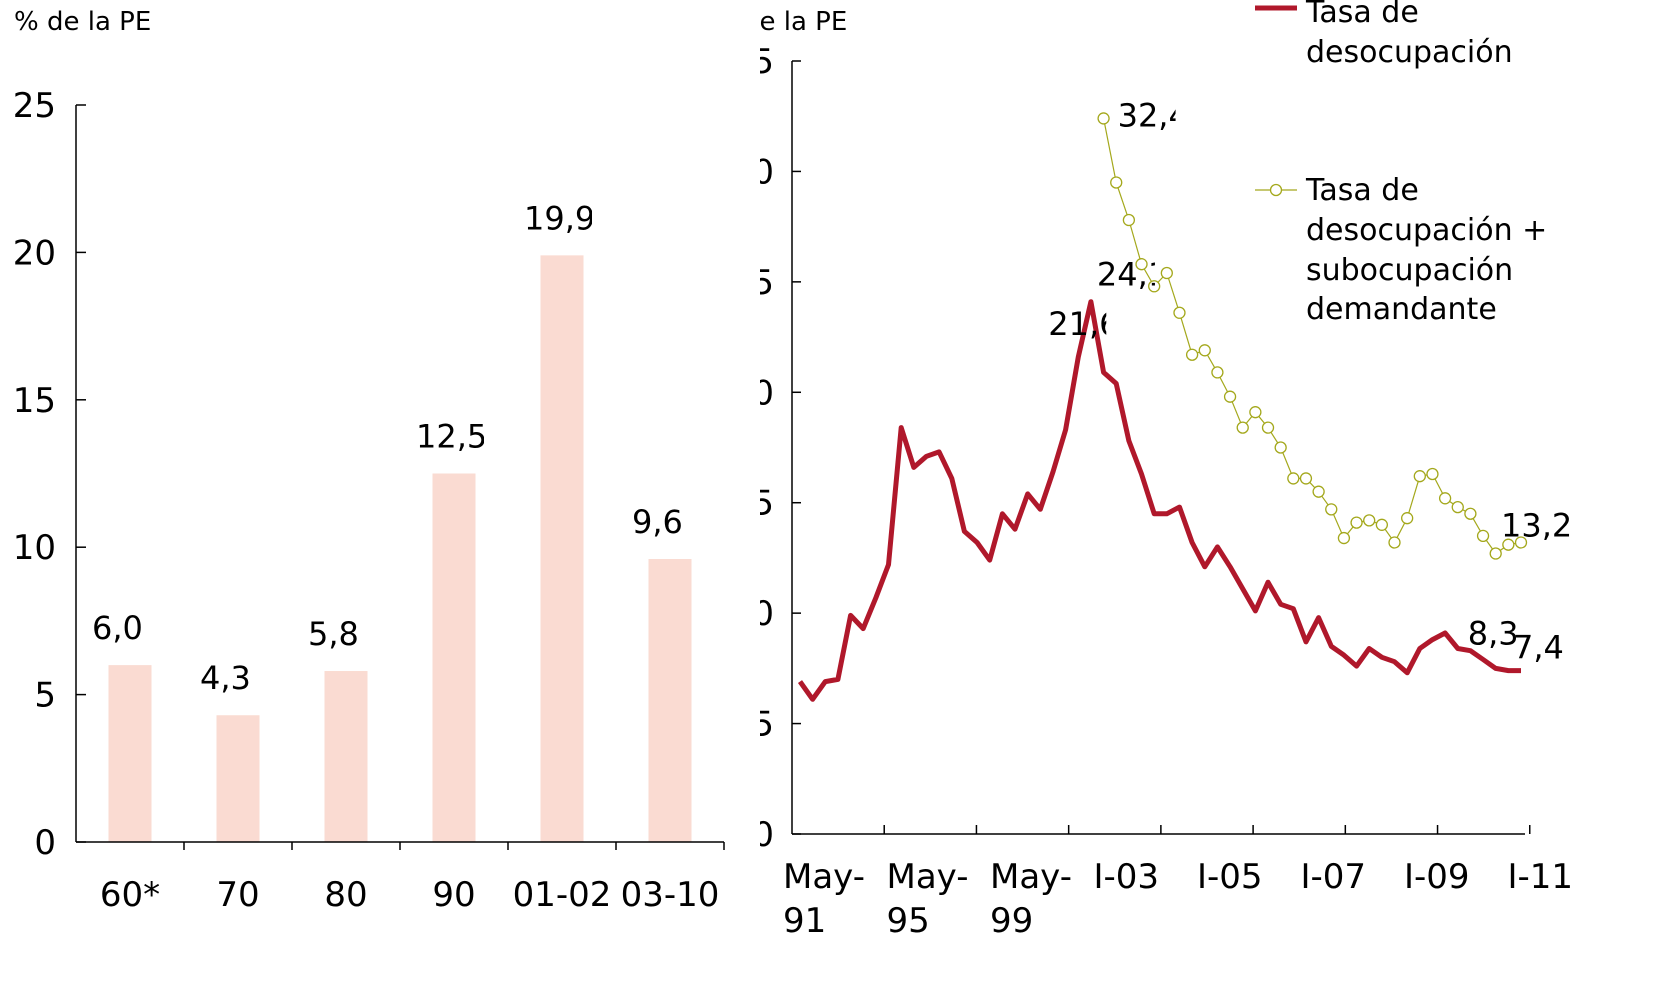  Describe the element at coordinates (908, 921) in the screenshot. I see `right-x-tick-label: 95` at that location.